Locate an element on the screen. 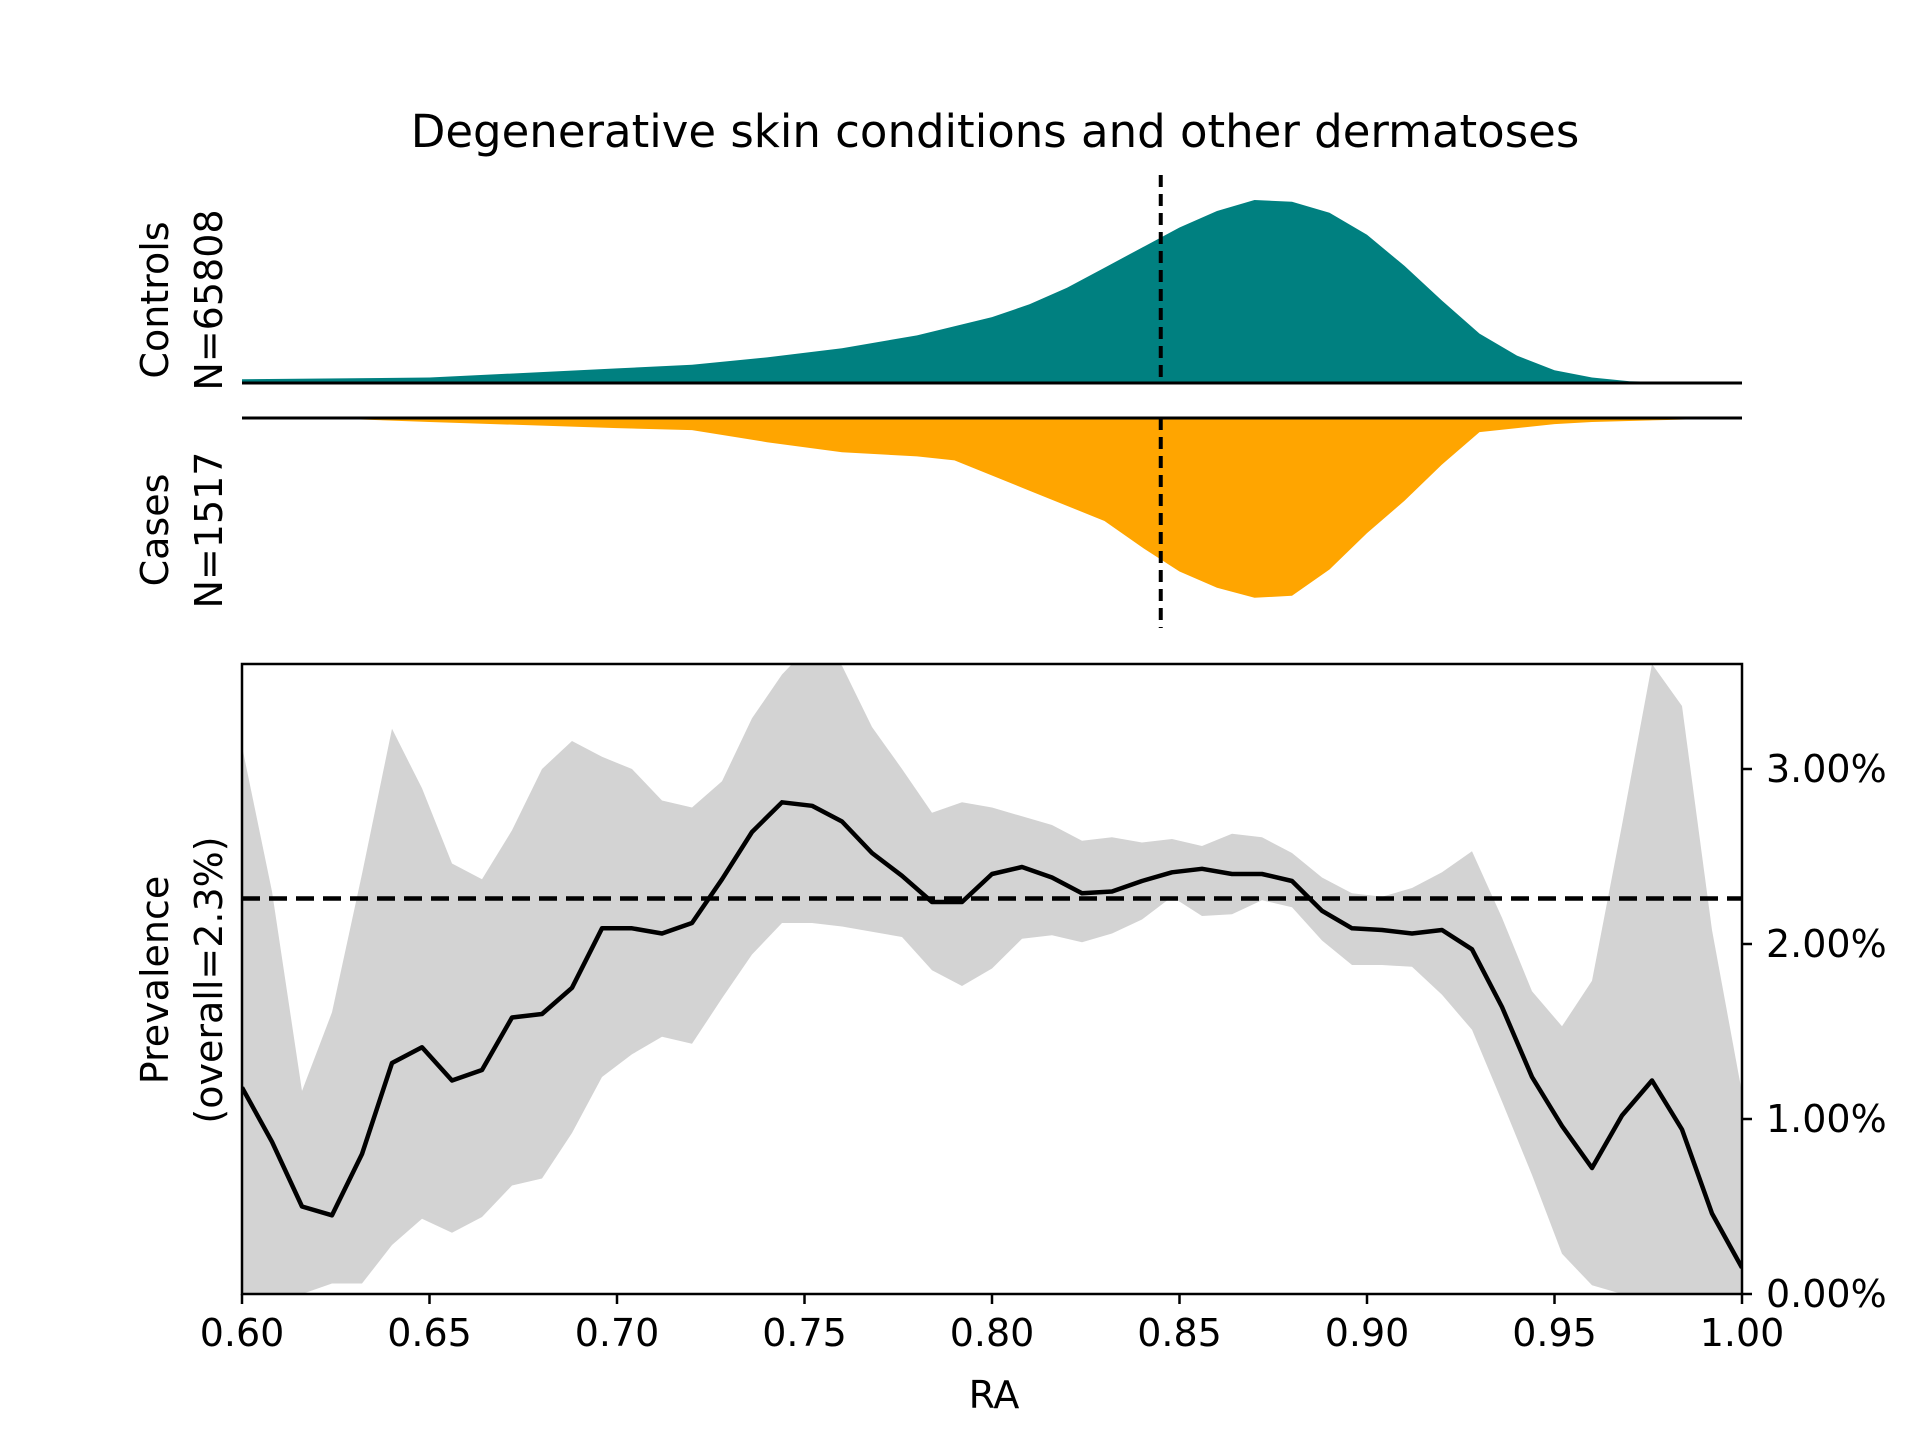 The image size is (1920, 1440). cases-label-line2: N=1517 is located at coordinates (209, 530).